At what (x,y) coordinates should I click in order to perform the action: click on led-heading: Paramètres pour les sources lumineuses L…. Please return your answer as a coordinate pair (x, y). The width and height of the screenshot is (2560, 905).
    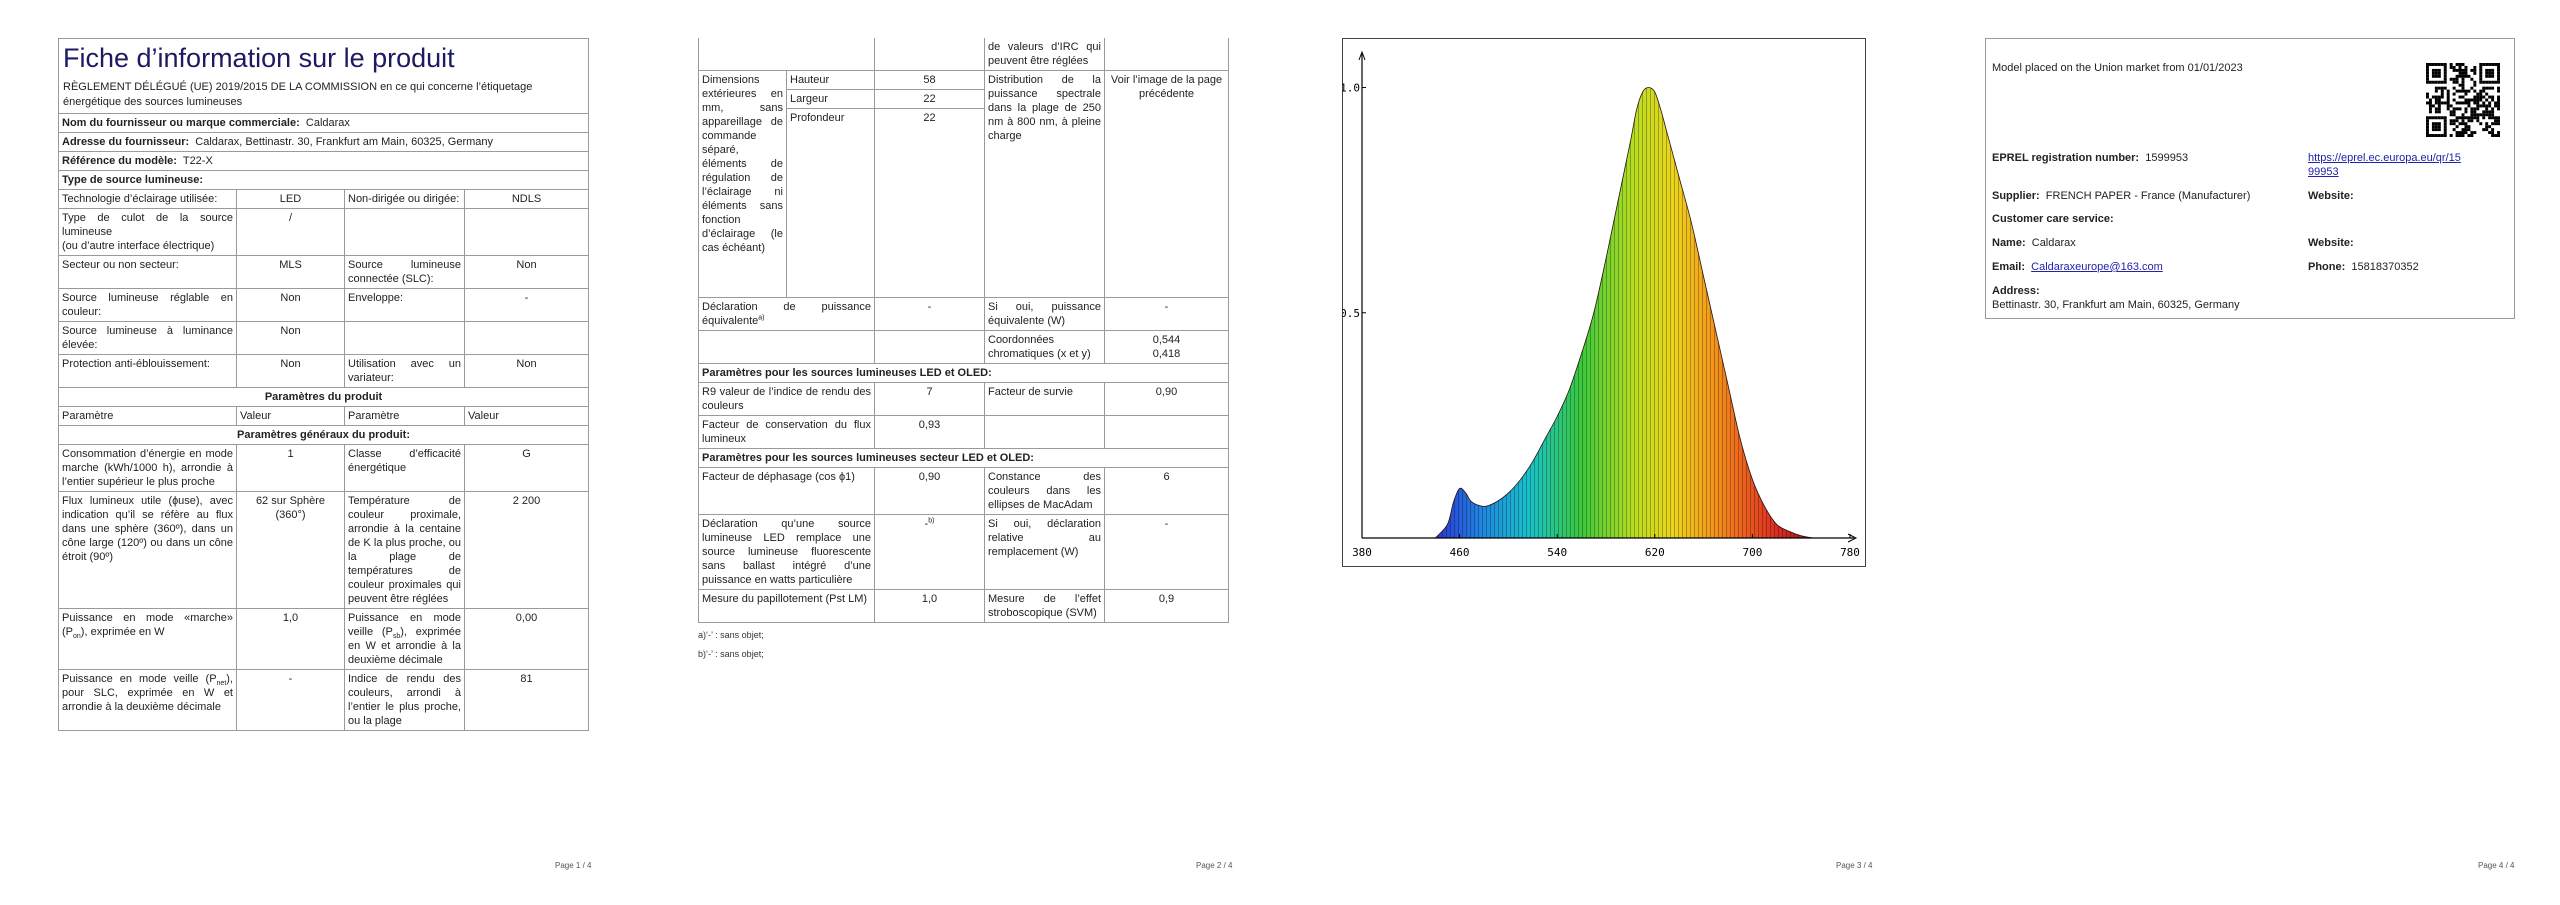
    Looking at the image, I should click on (963, 373).